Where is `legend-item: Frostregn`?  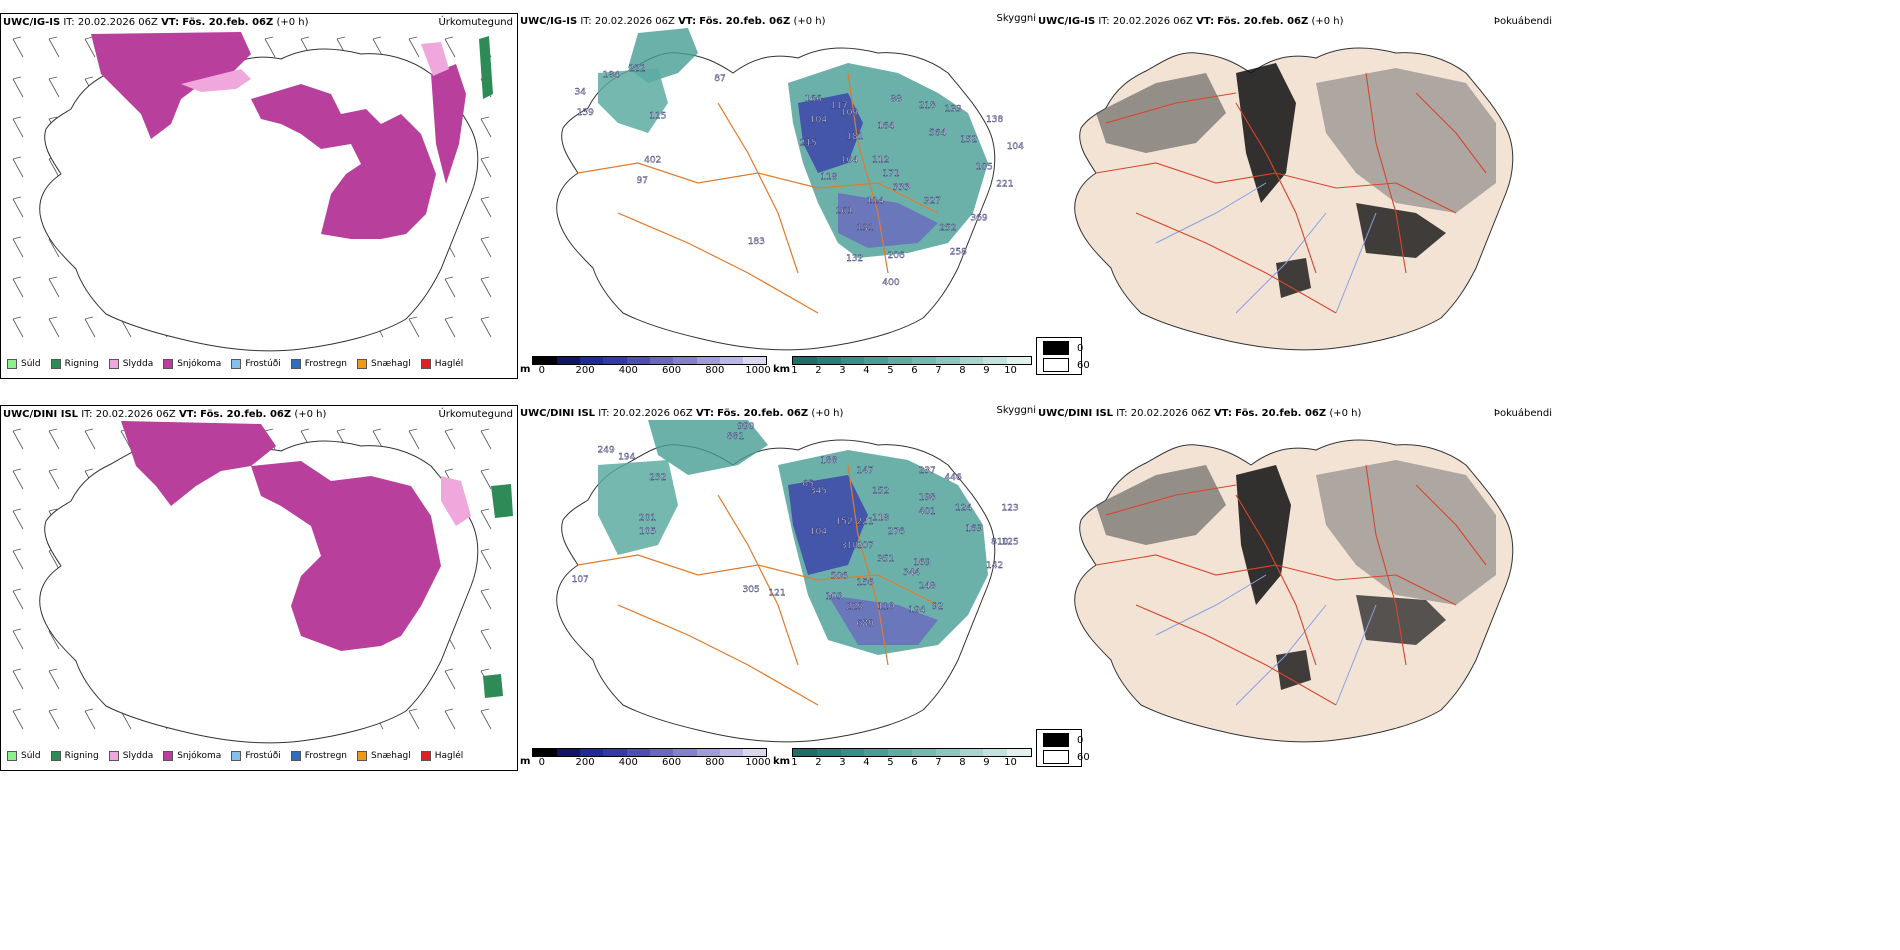 legend-item: Frostregn is located at coordinates (318, 756).